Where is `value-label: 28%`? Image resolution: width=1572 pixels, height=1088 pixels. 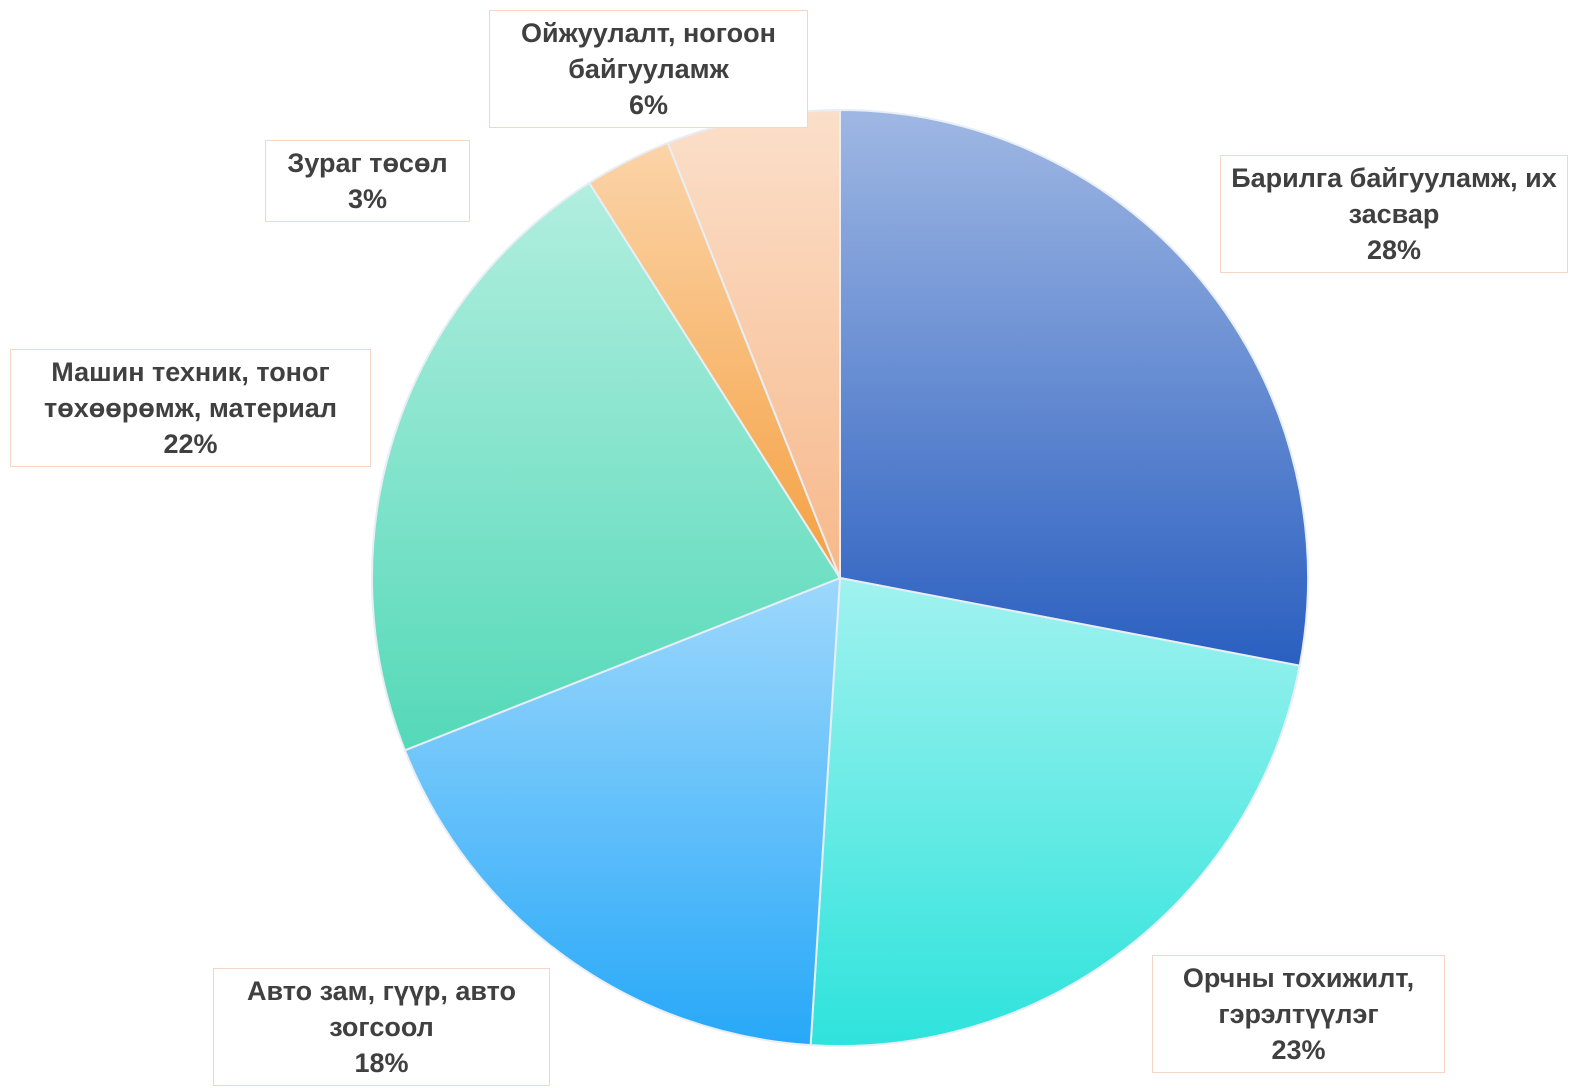 value-label: 28% is located at coordinates (1394, 250).